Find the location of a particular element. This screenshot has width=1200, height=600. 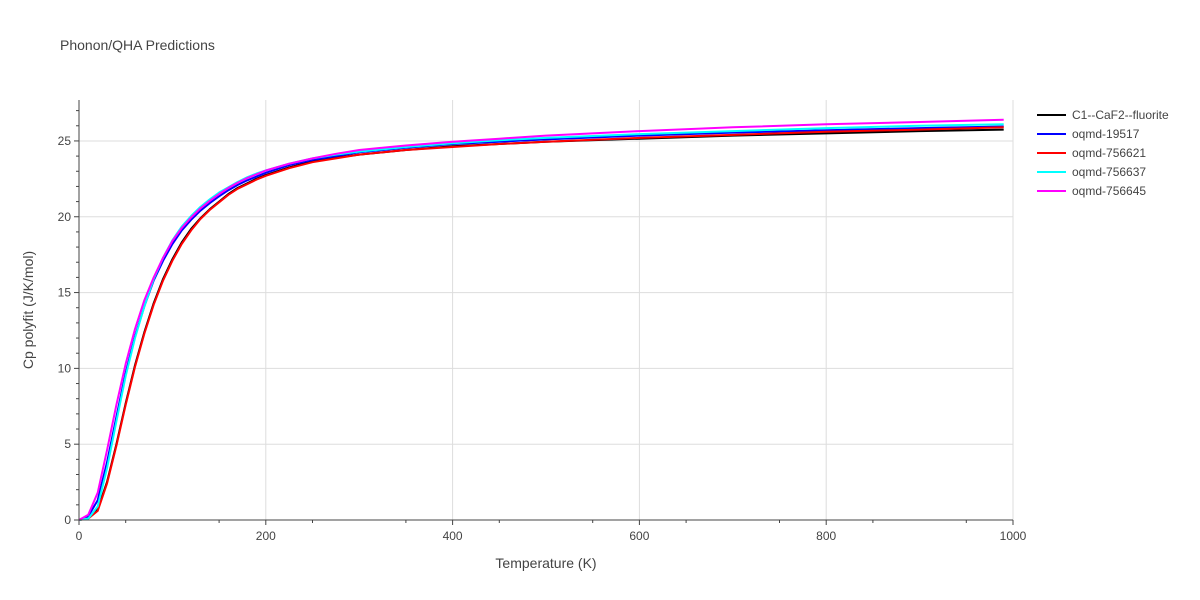

legend-label: oqmd-756637 is located at coordinates (1109, 172).